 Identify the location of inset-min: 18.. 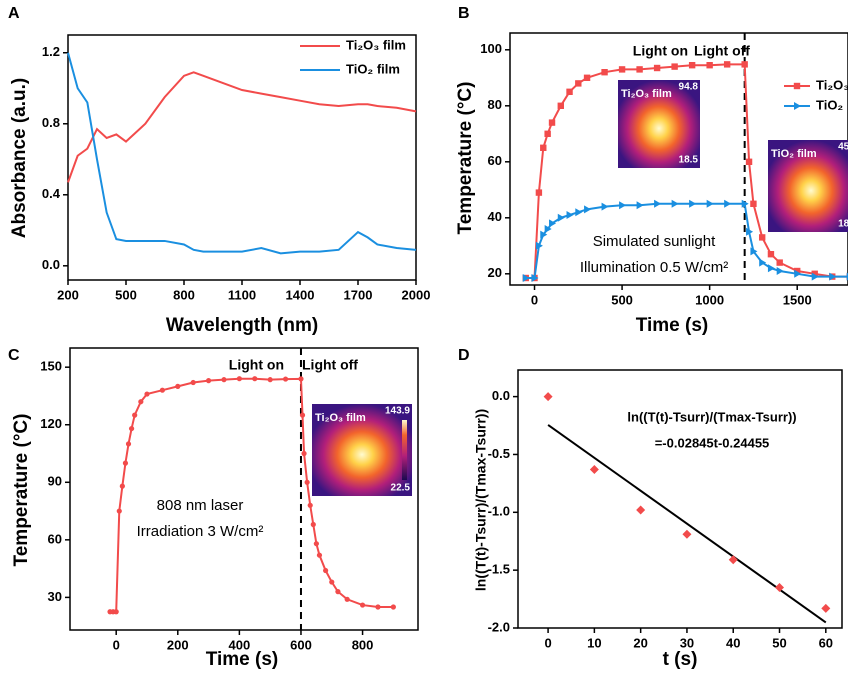
(843, 224).